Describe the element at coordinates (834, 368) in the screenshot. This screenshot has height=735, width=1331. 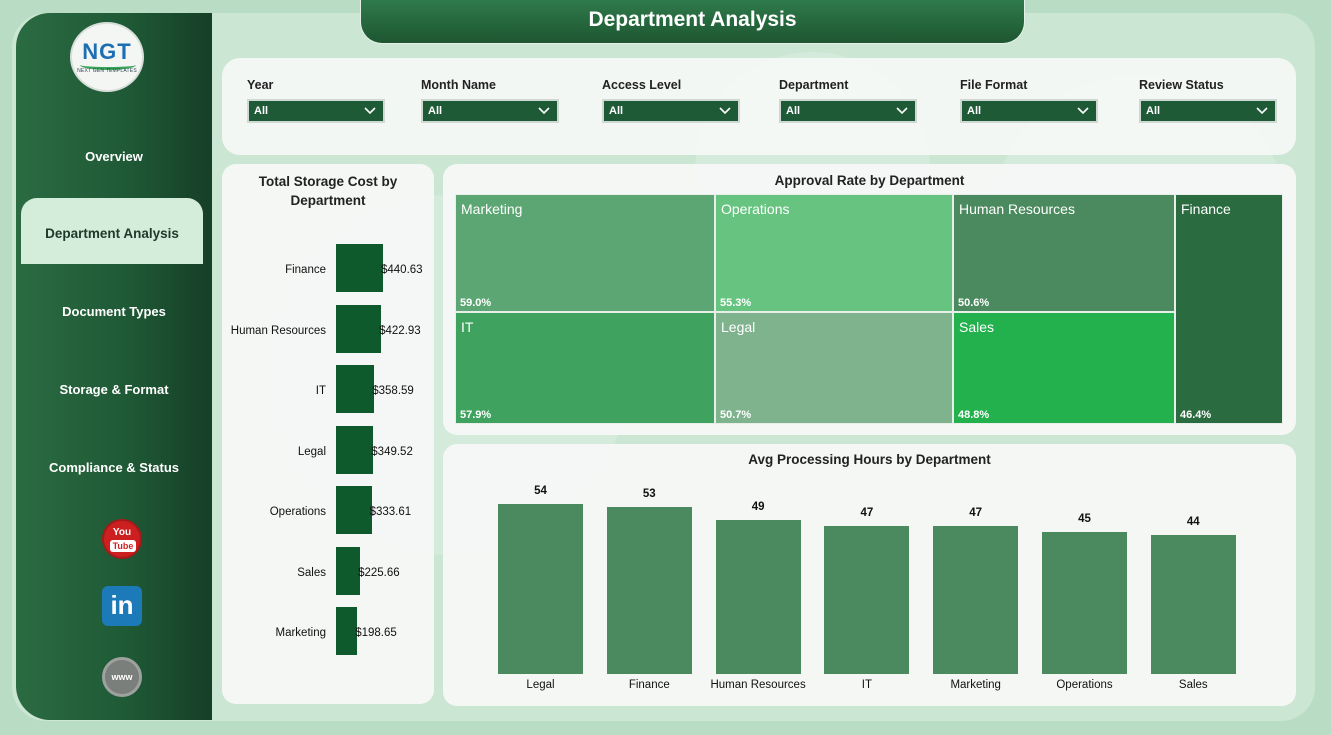
I see `treemap-tile: Legal 50.7%` at that location.